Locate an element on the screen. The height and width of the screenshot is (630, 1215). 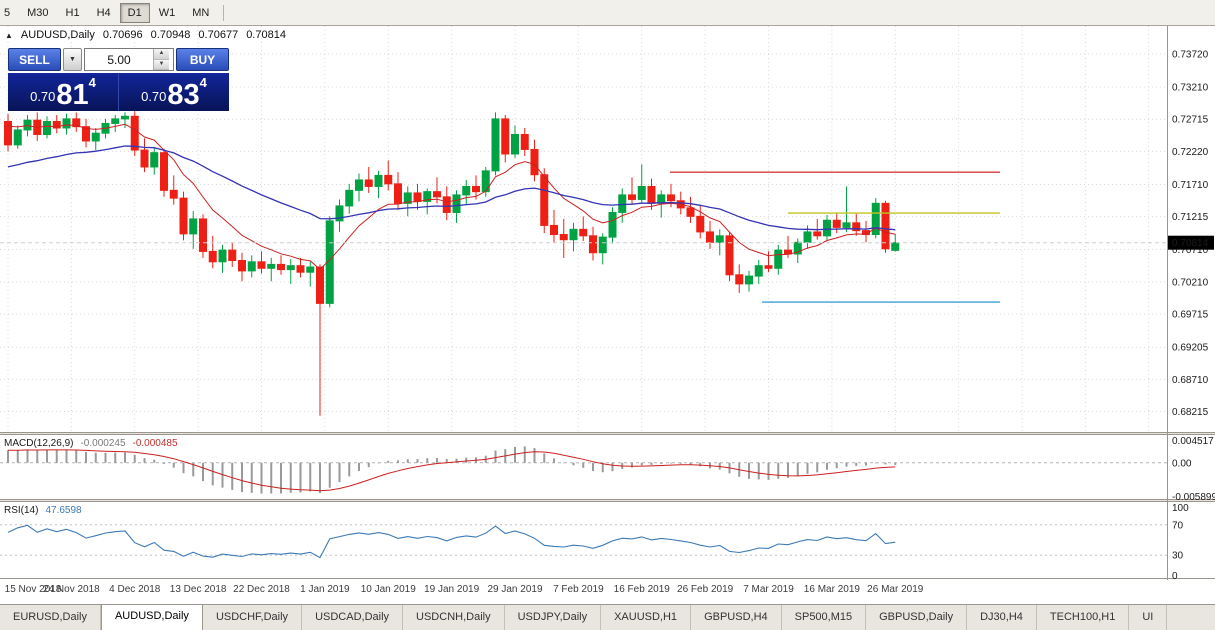
macd-histogram is located at coordinates (452, 470).